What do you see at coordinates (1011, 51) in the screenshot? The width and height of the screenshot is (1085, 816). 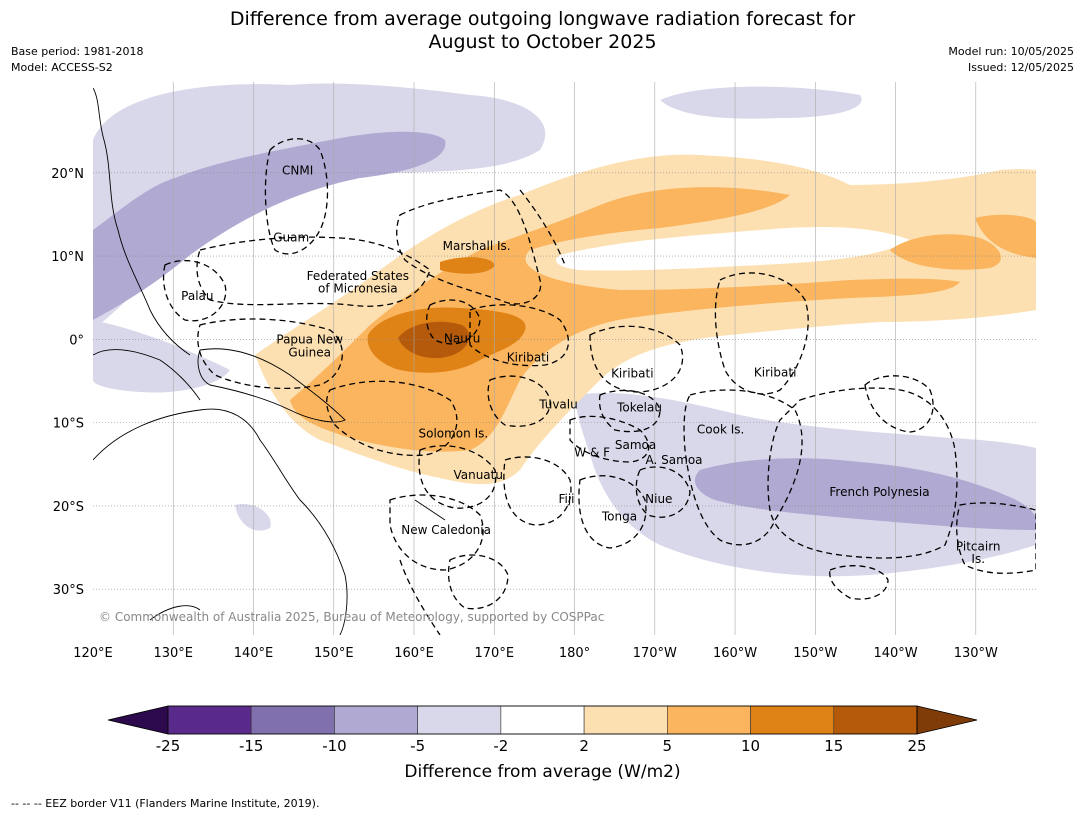 I see `model-run-label: Model run: 10/05/2025` at bounding box center [1011, 51].